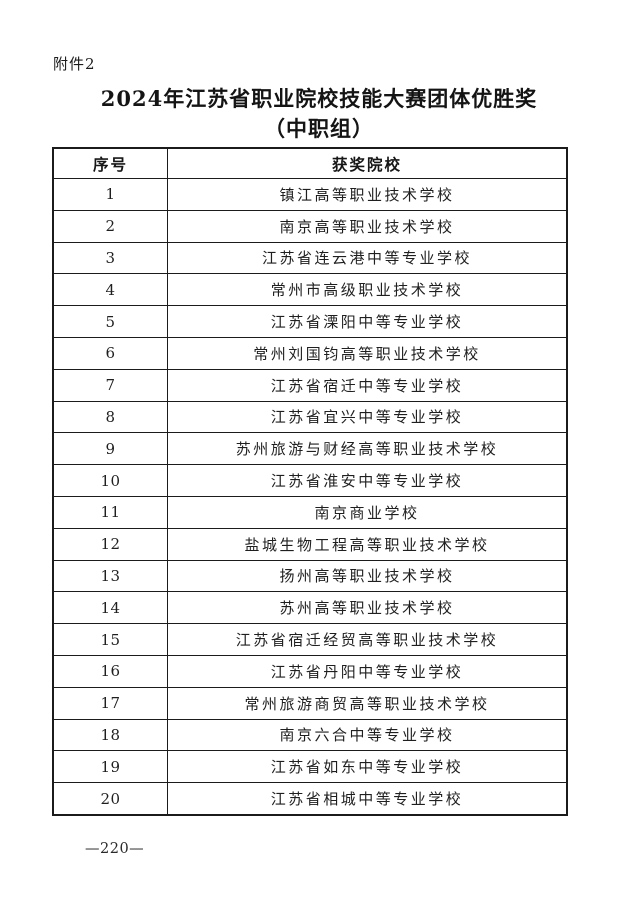 This screenshot has width=638, height=901. I want to click on school-name: 常州市高级职业技术学校, so click(367, 290).